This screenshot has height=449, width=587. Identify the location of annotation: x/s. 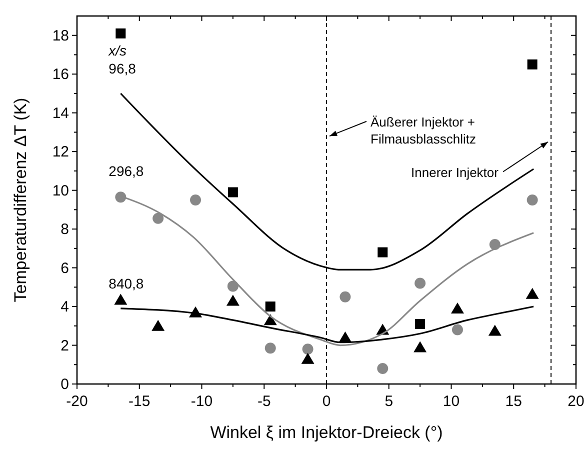
(117, 50).